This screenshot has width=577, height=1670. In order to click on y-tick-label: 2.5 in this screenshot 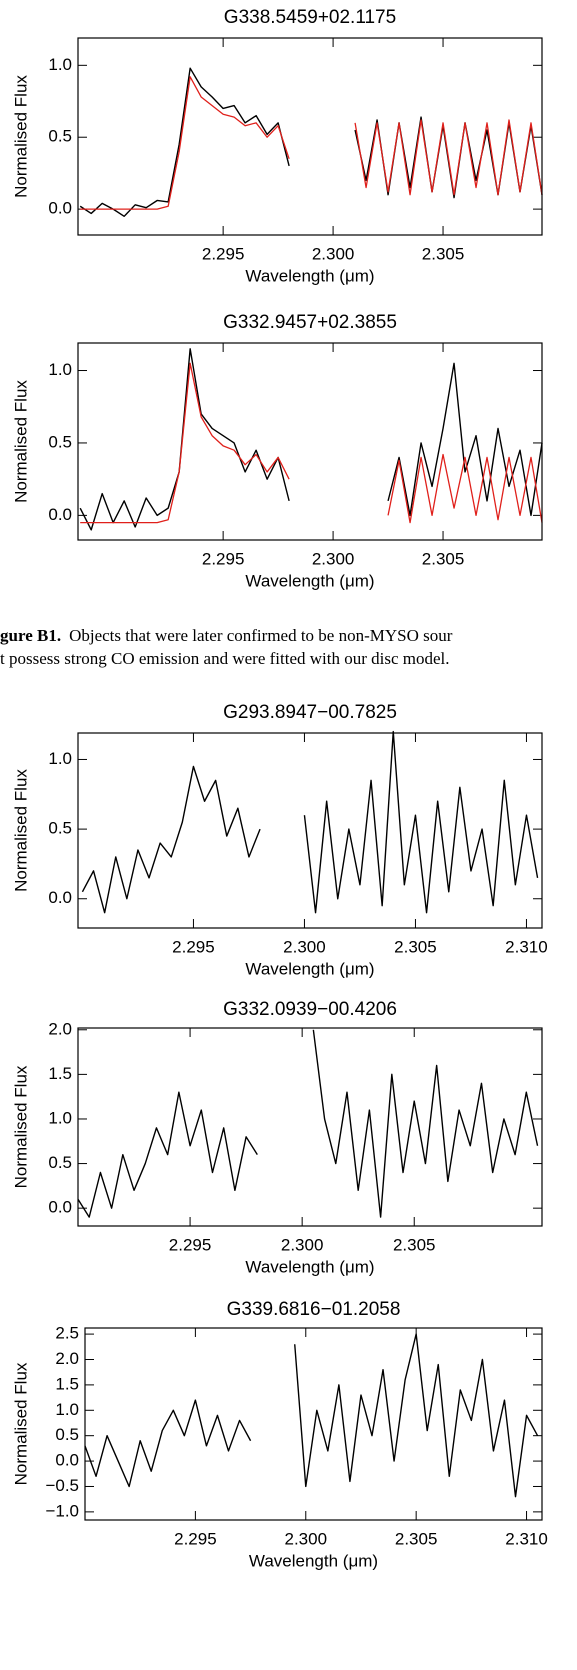, I will do `click(67, 1333)`.